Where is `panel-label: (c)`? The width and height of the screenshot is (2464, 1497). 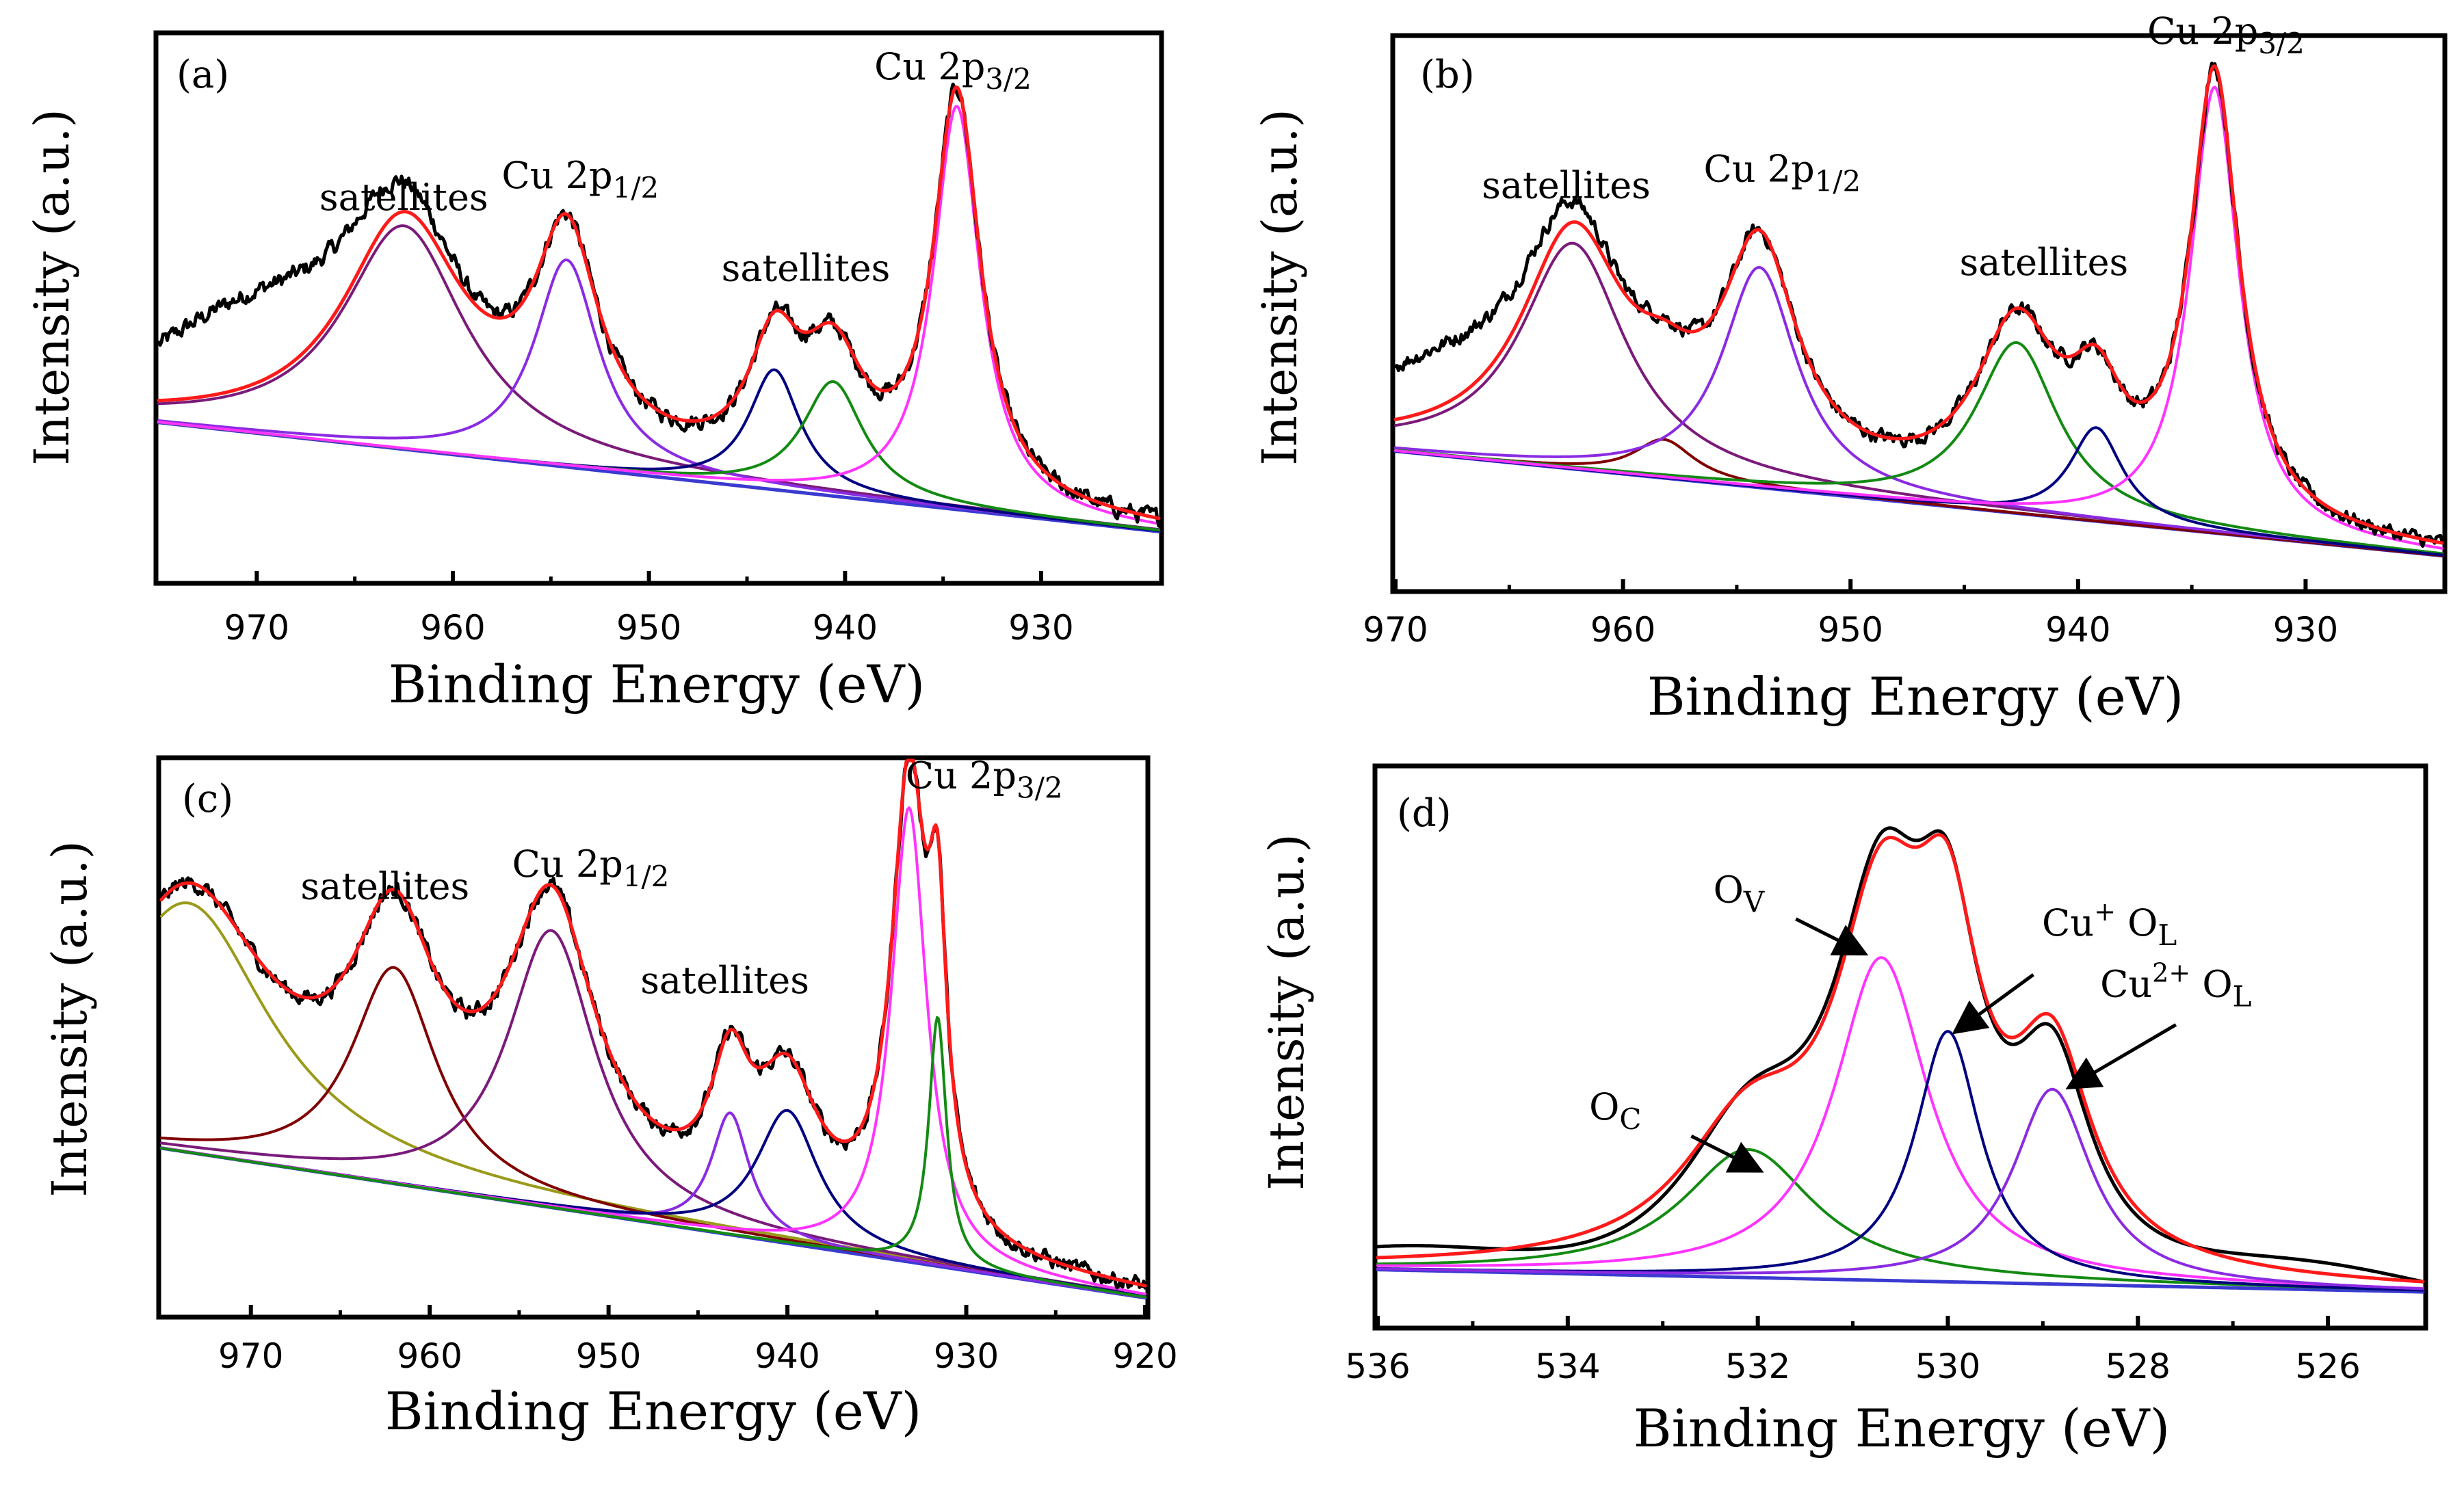
panel-label: (c) is located at coordinates (207, 799).